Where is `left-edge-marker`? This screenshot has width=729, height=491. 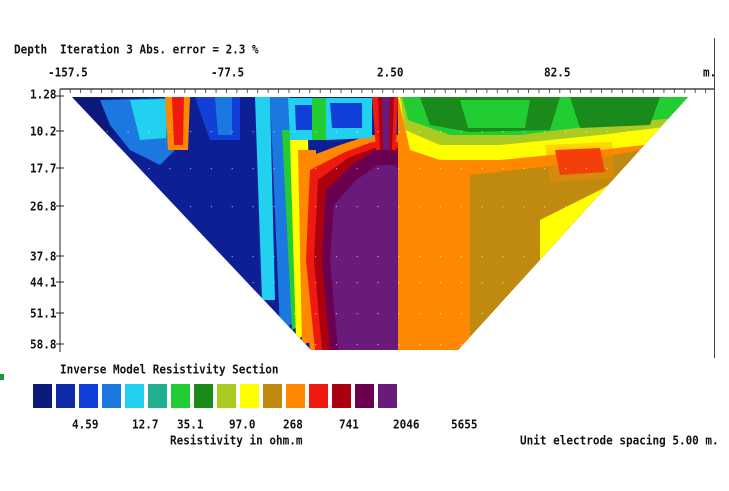
left-edge-marker is located at coordinates (2, 377).